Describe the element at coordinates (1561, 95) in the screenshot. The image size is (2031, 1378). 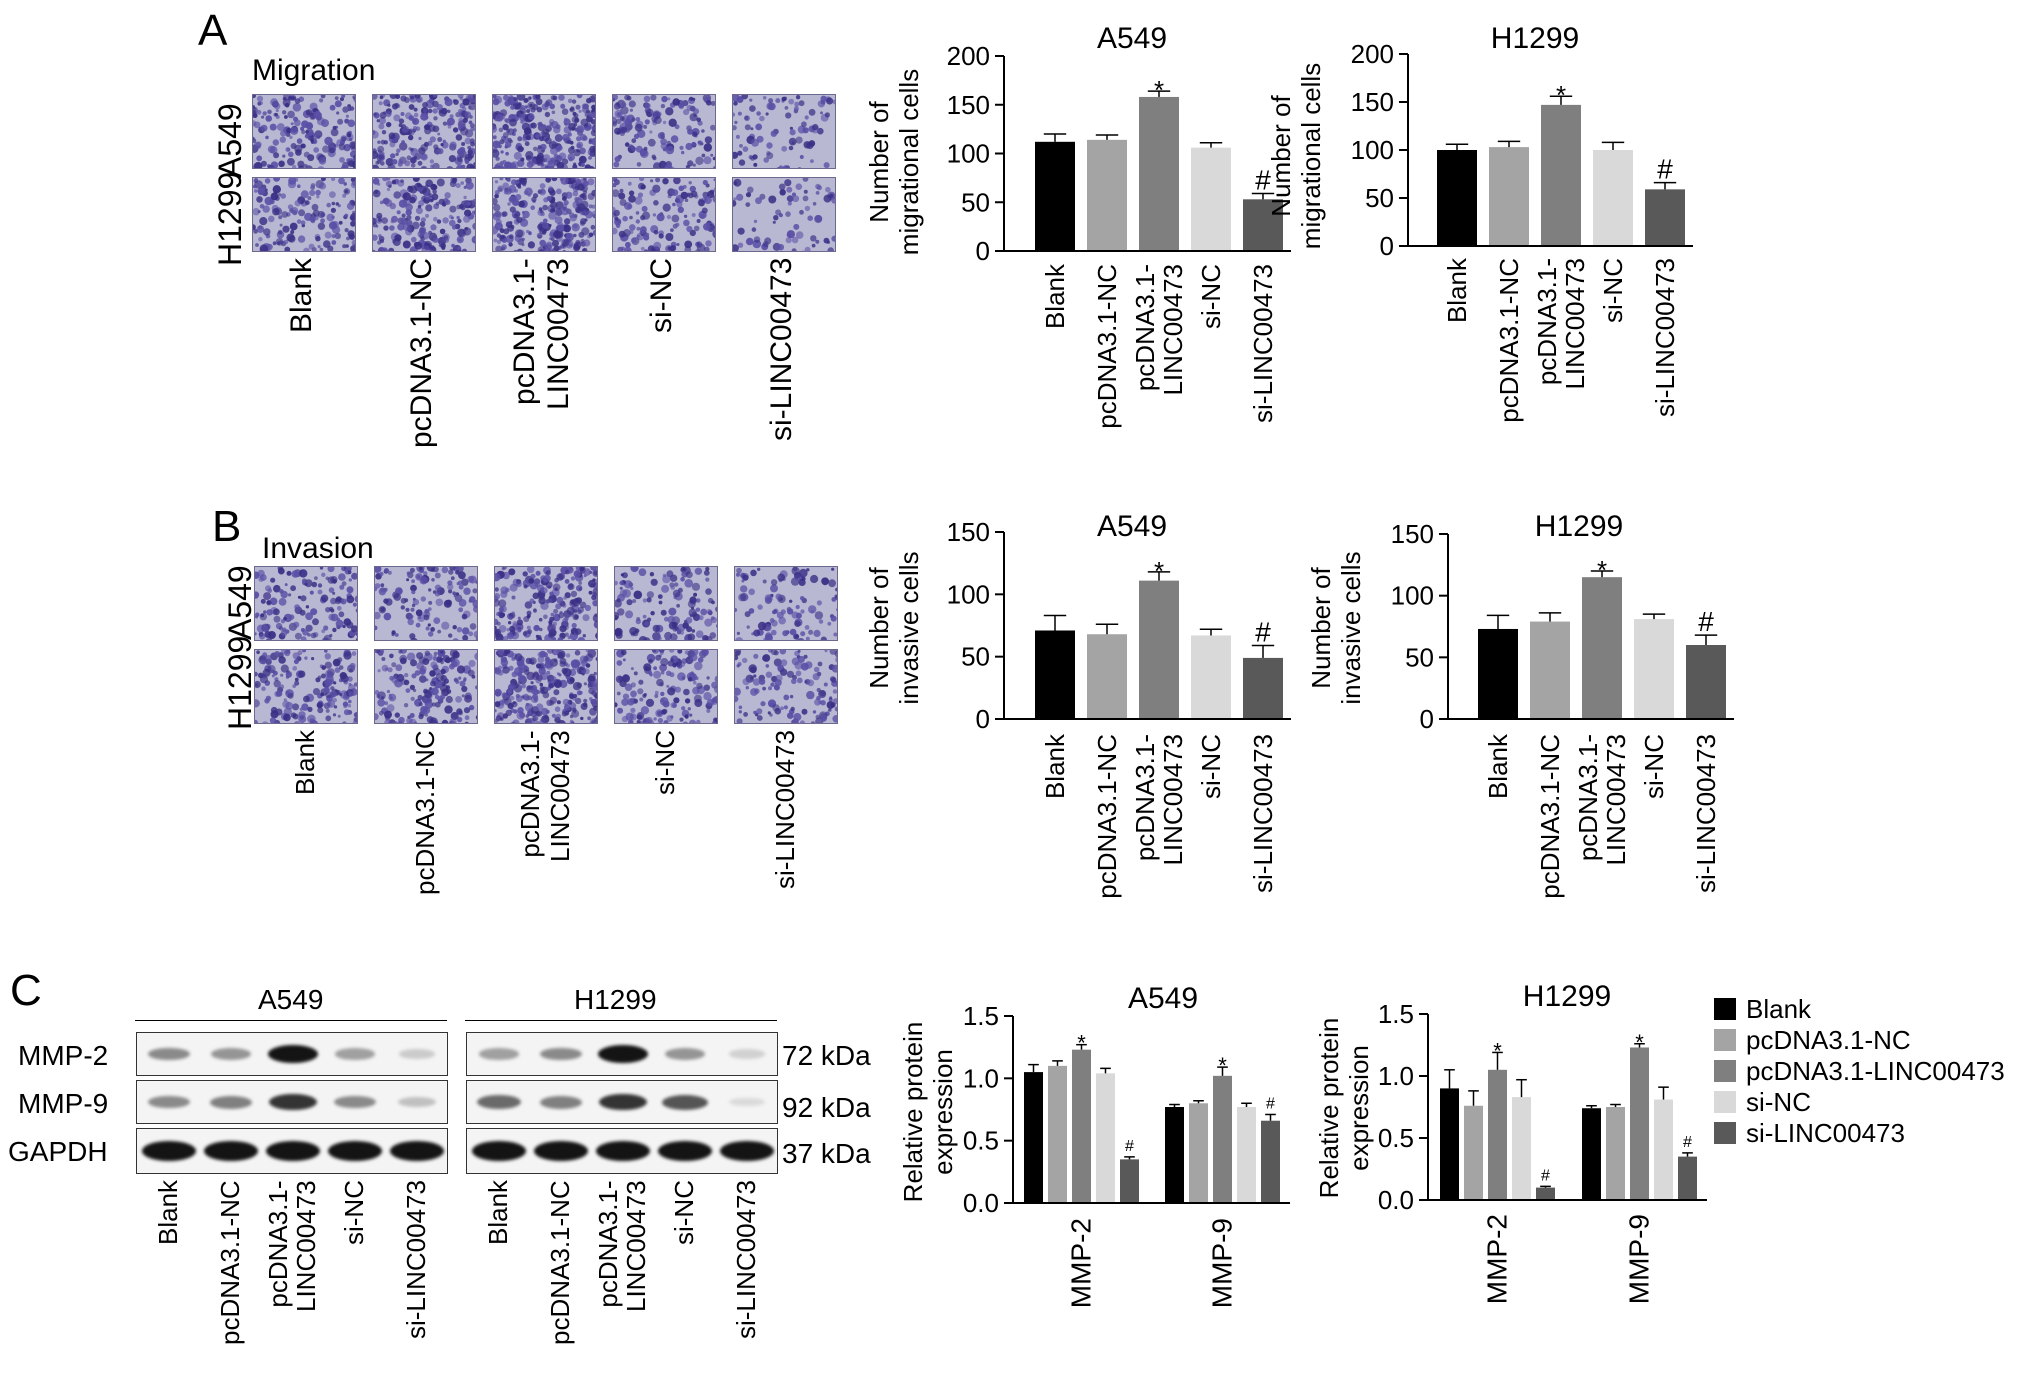
I see `significance-marker: *` at that location.